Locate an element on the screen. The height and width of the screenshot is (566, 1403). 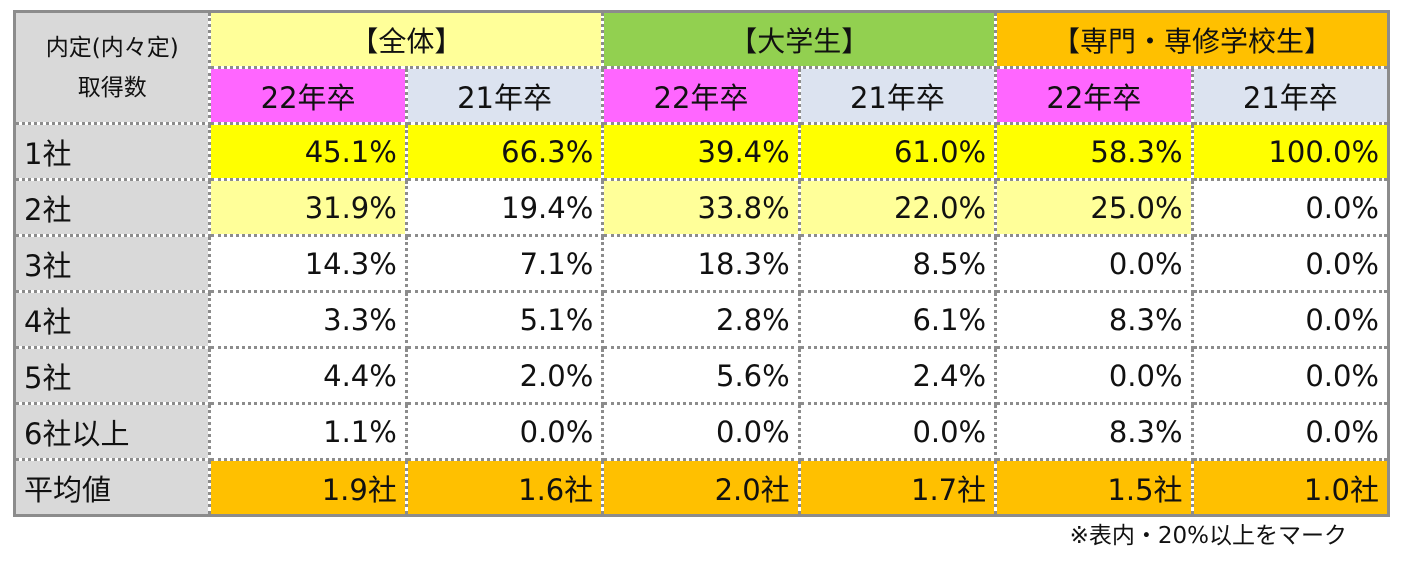
table-cell: 45.1% is located at coordinates (308, 151).